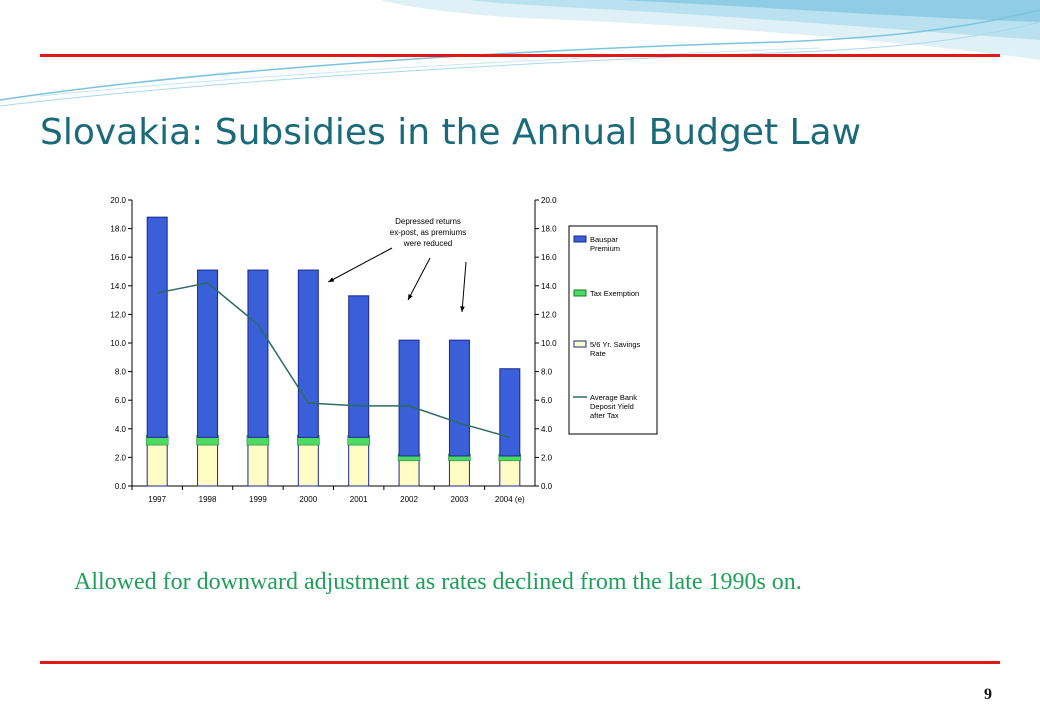 The image size is (1040, 720). What do you see at coordinates (428, 232) in the screenshot?
I see `annotation-text: ex-post, as premiums` at bounding box center [428, 232].